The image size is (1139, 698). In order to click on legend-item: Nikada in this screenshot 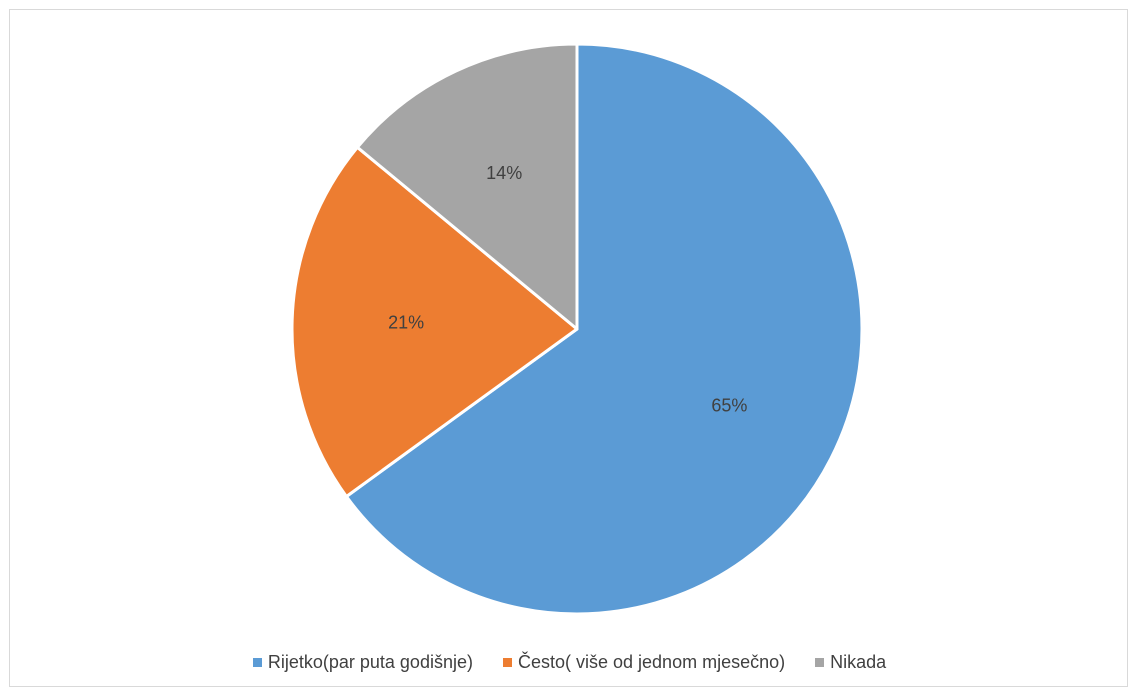, I will do `click(850, 662)`.